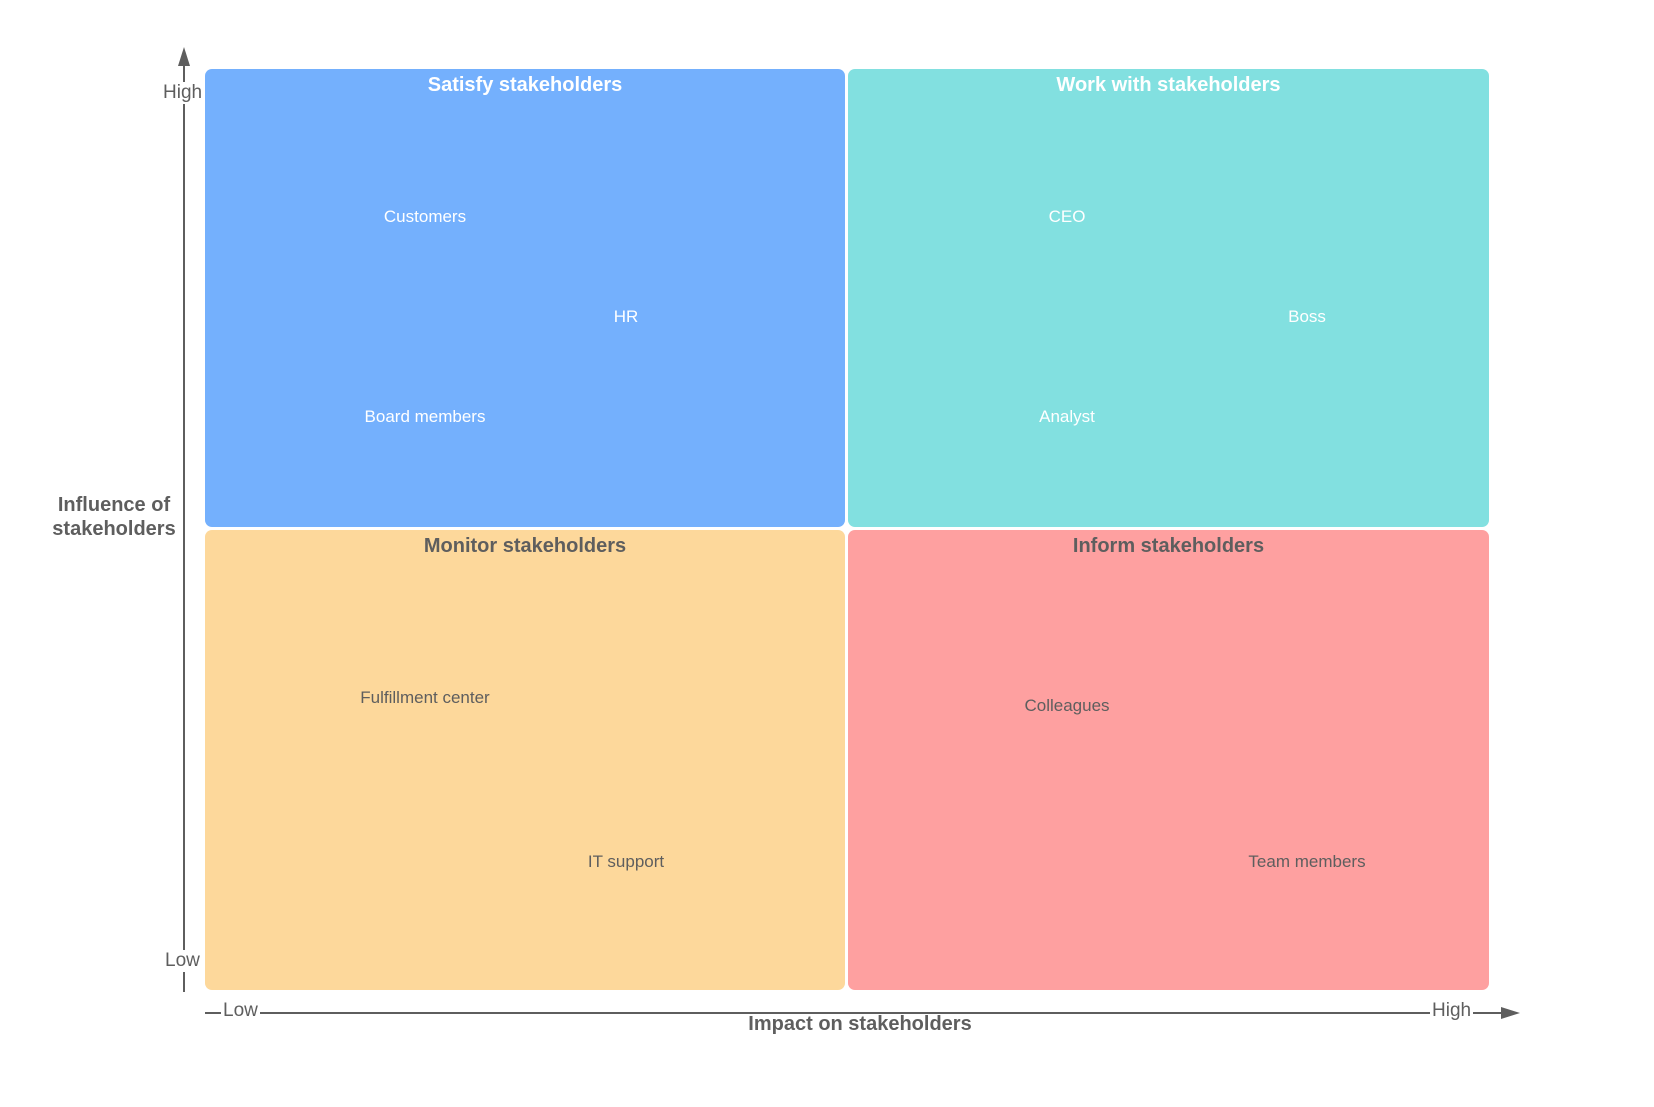 This screenshot has width=1654, height=1107. Describe the element at coordinates (626, 316) in the screenshot. I see `stakeholder-hr: HR` at that location.